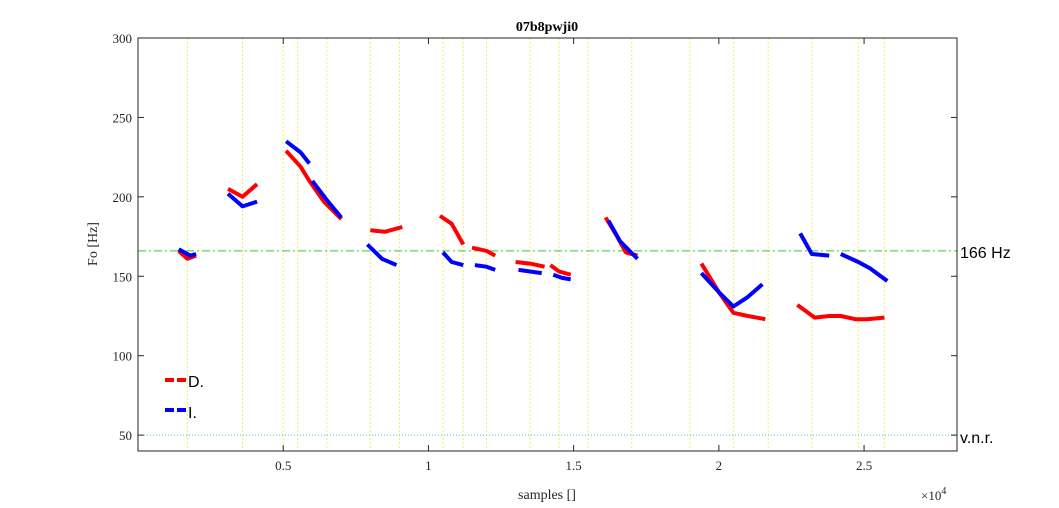  I want to click on x-tick-label-2: 1.5, so click(574, 465).